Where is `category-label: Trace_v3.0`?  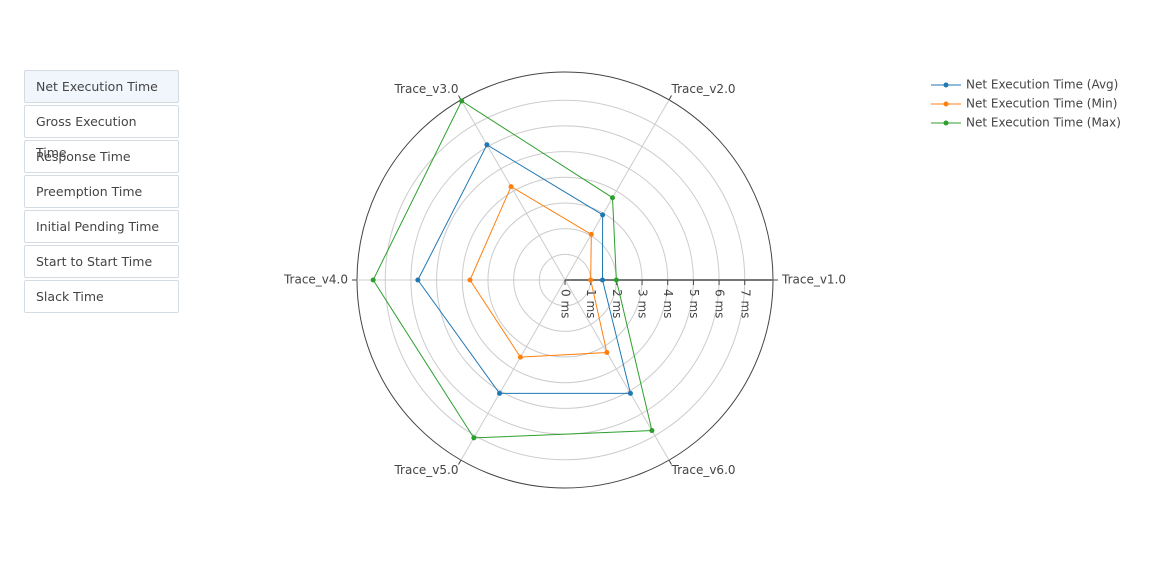 category-label: Trace_v3.0 is located at coordinates (425, 89).